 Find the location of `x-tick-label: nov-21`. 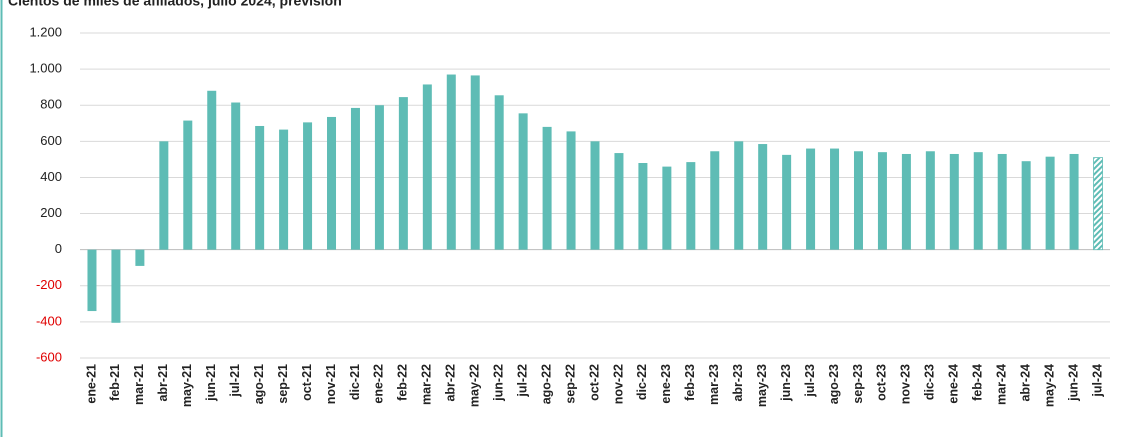

x-tick-label: nov-21 is located at coordinates (331, 384).